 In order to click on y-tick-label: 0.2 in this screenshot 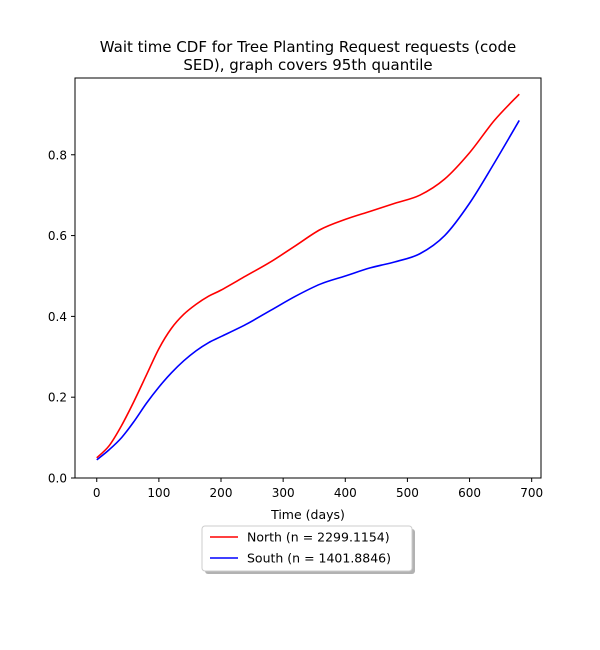, I will do `click(57, 398)`.